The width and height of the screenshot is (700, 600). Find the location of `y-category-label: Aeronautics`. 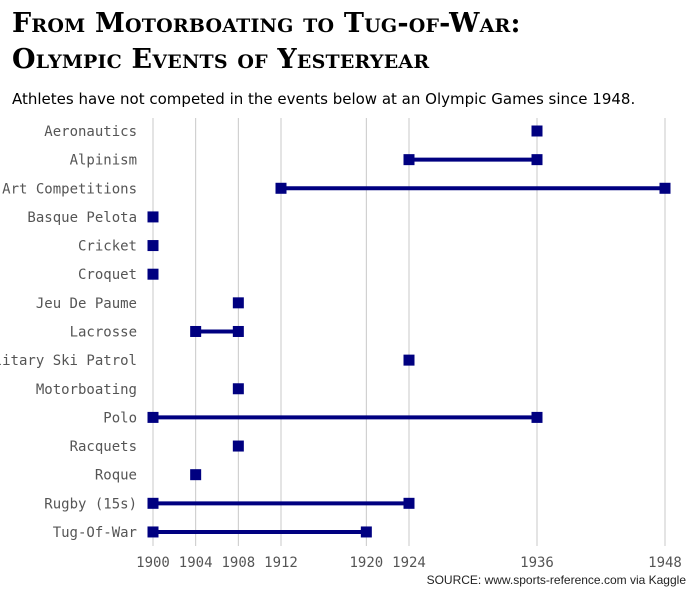

y-category-label: Aeronautics is located at coordinates (90, 132).